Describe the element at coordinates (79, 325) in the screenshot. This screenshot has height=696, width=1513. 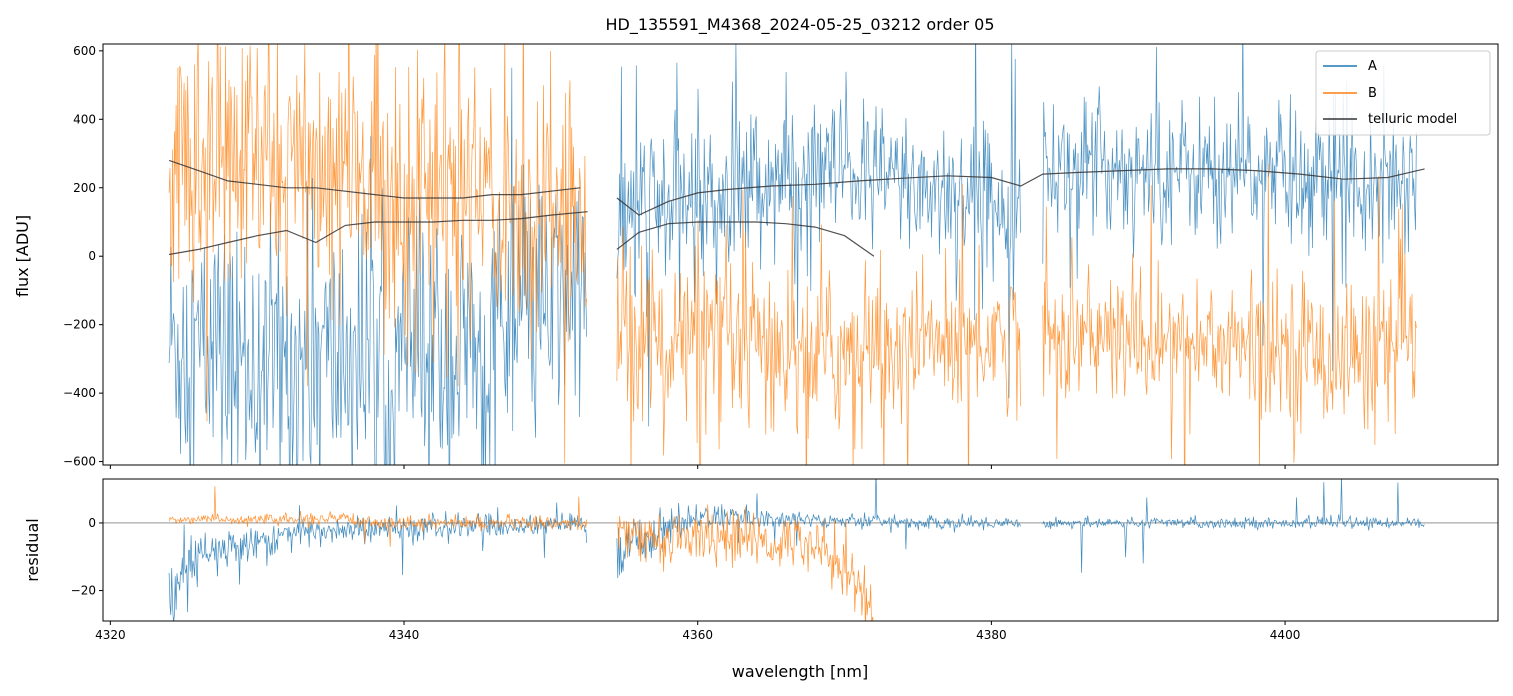
I see `top-ytick-label-2: −200` at that location.